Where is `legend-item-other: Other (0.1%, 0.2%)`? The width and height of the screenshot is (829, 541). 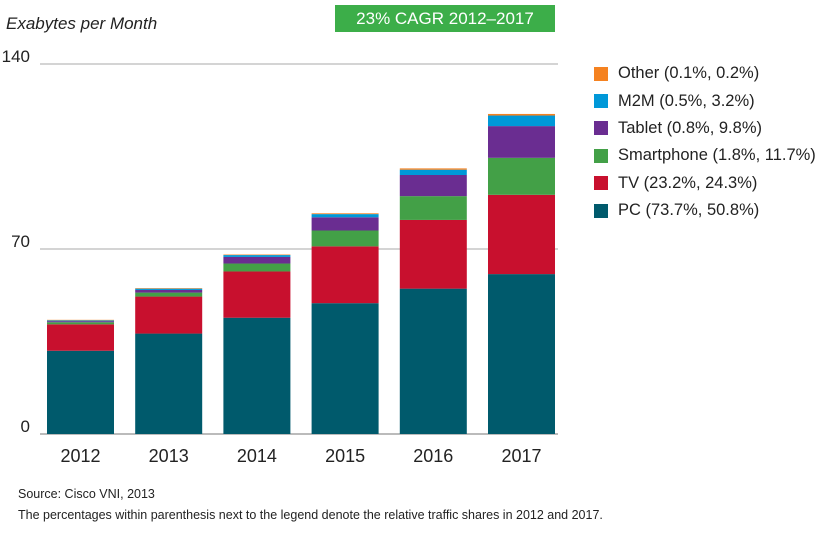 legend-item-other: Other (0.1%, 0.2%) is located at coordinates (705, 73).